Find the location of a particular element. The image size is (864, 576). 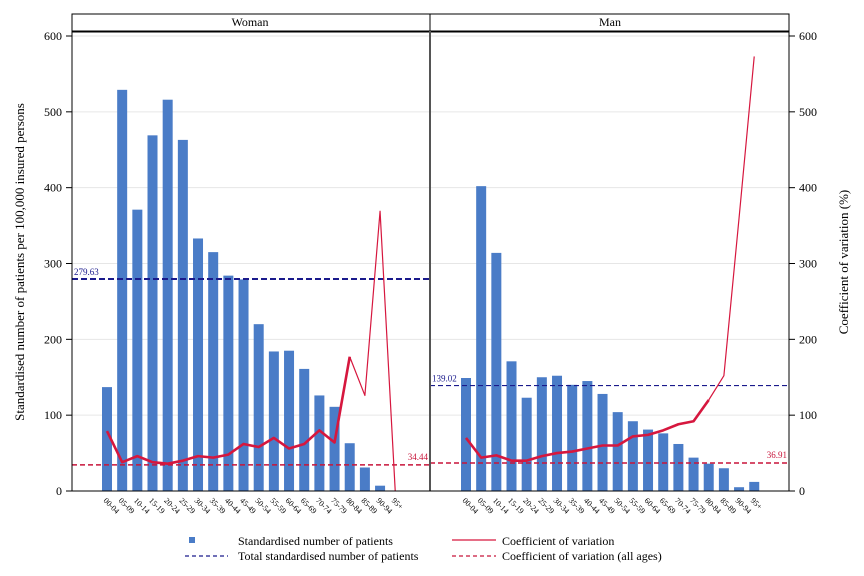

cv-line-main-man is located at coordinates (587, 430).